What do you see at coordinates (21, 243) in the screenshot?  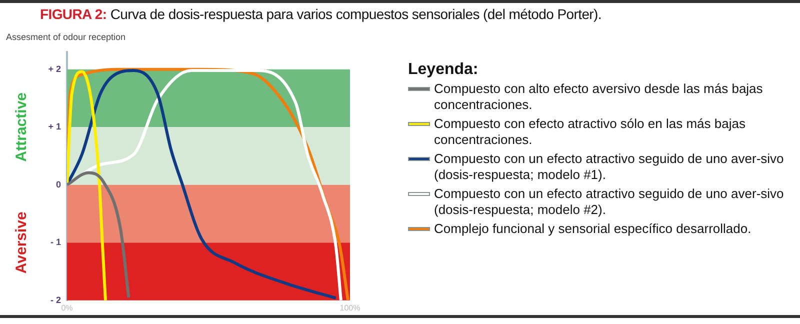 I see `text: Aversive` at bounding box center [21, 243].